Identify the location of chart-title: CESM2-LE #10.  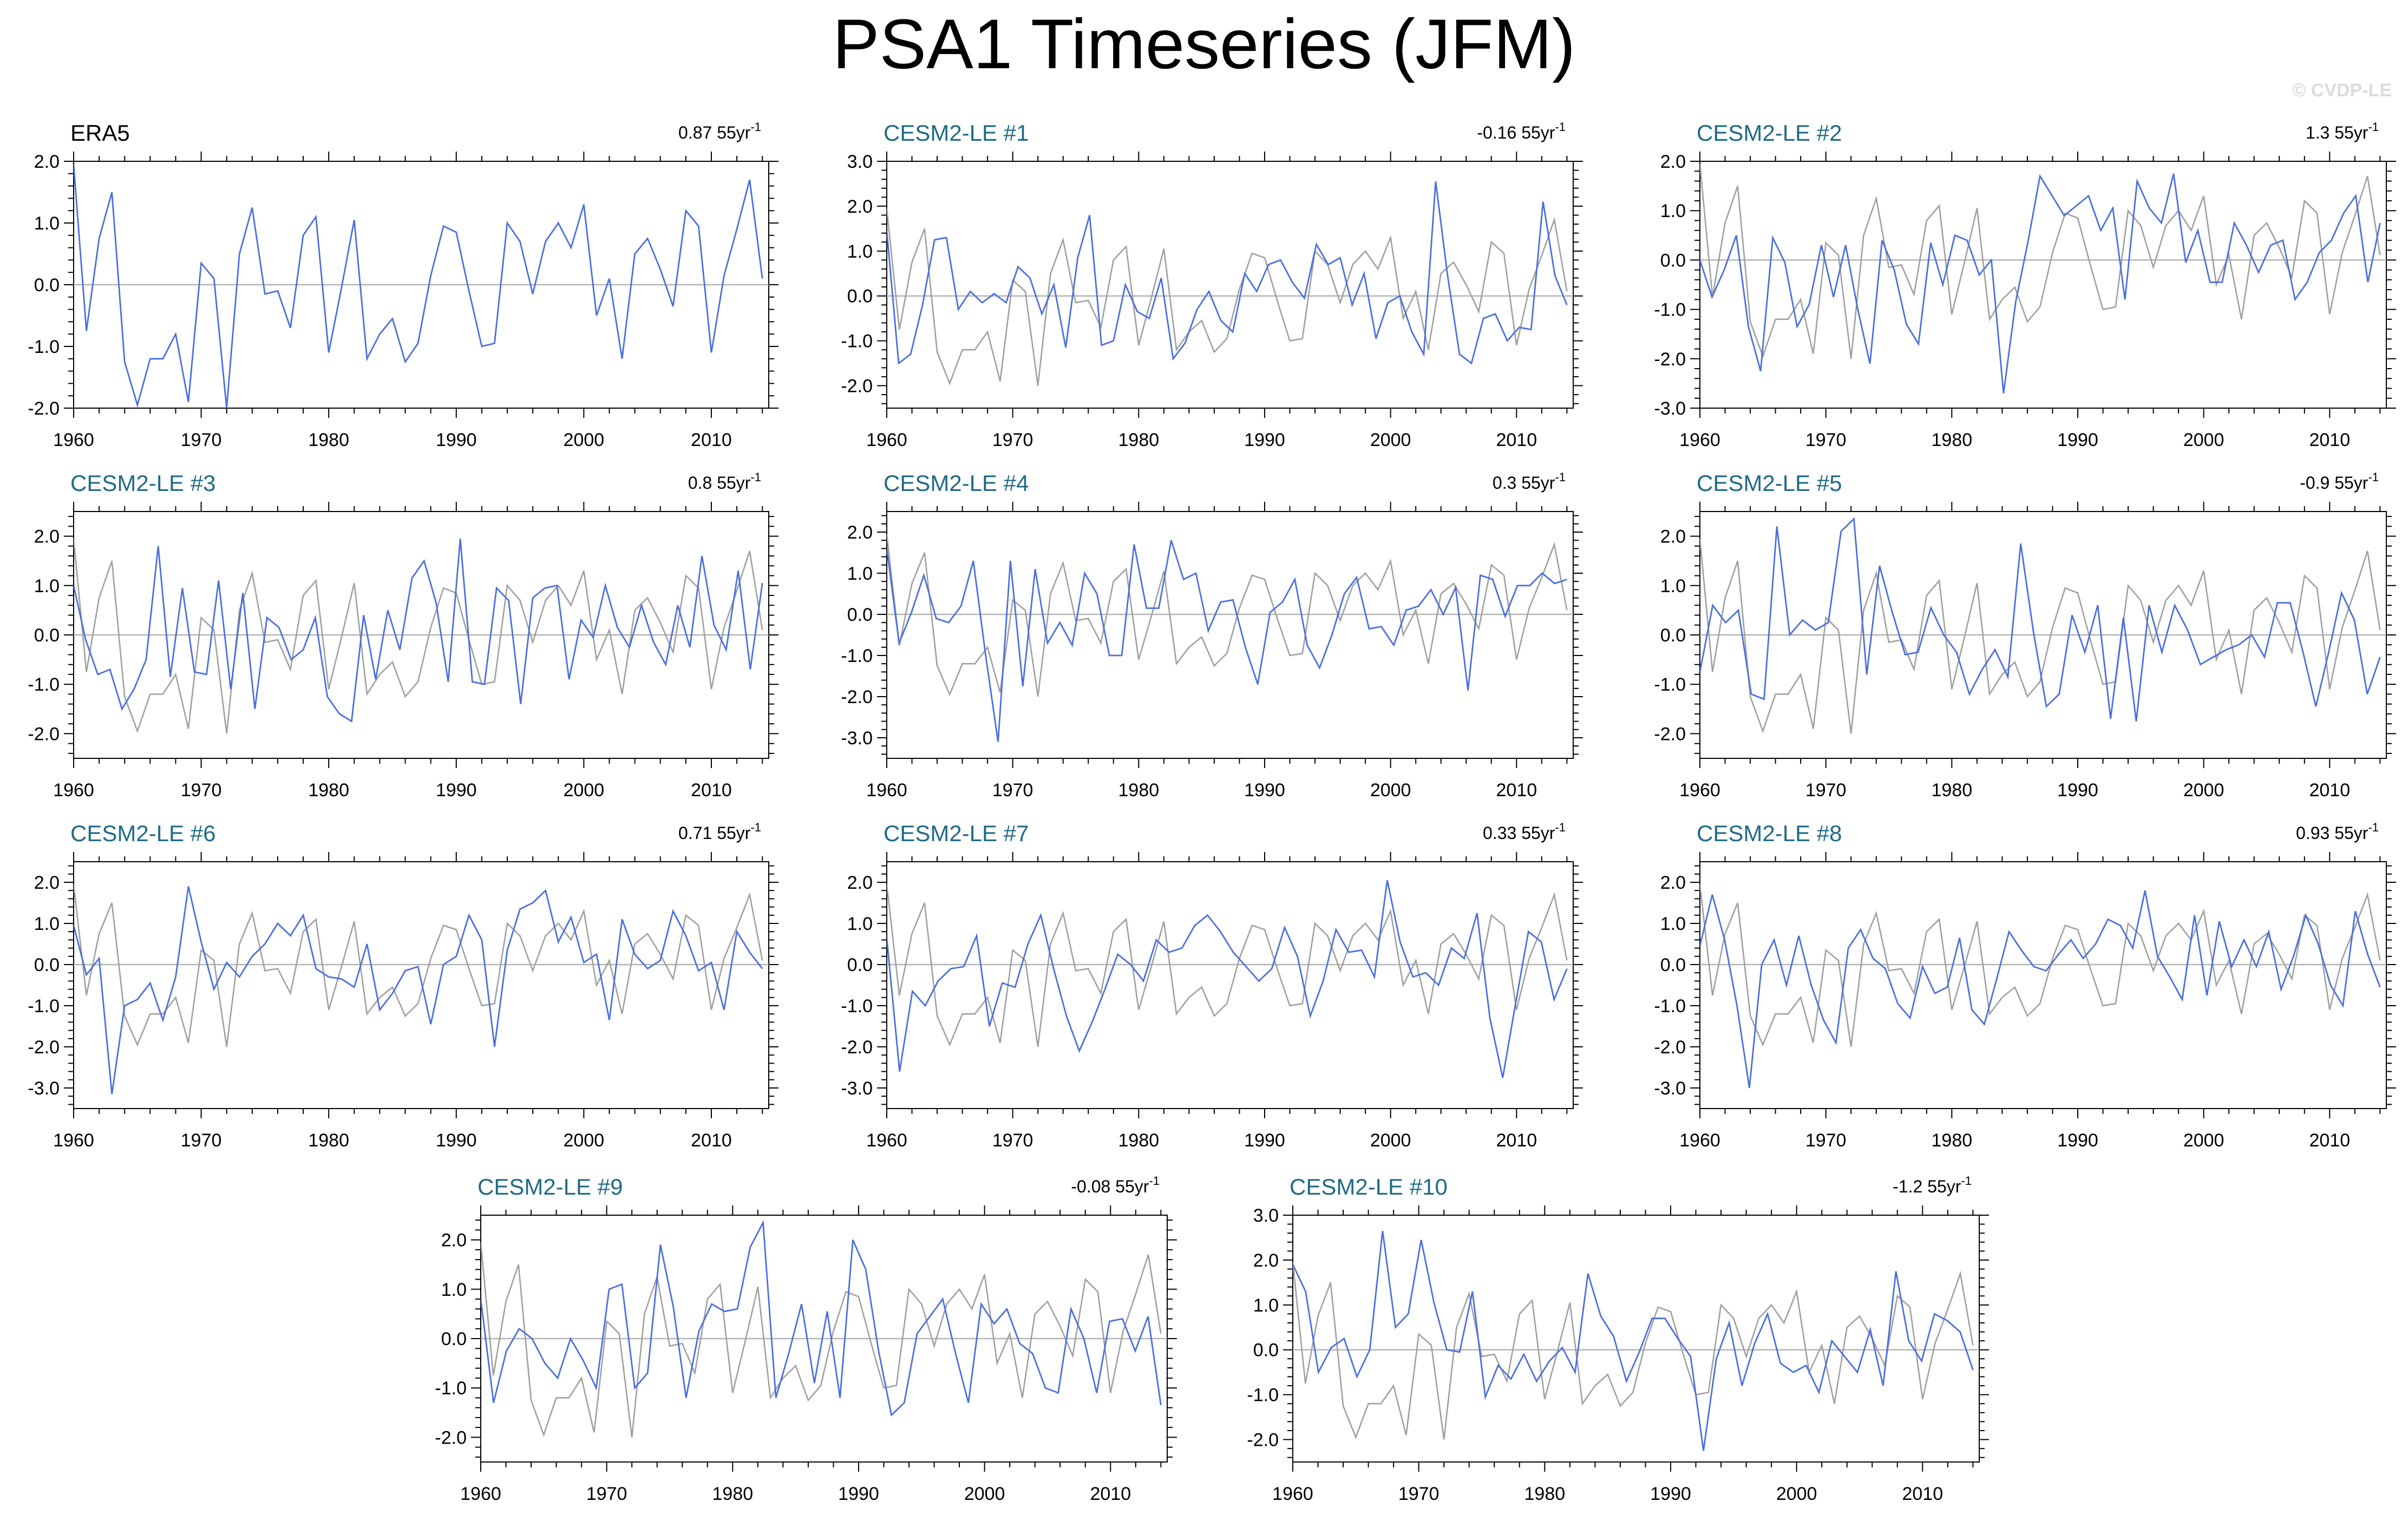
(1369, 1186).